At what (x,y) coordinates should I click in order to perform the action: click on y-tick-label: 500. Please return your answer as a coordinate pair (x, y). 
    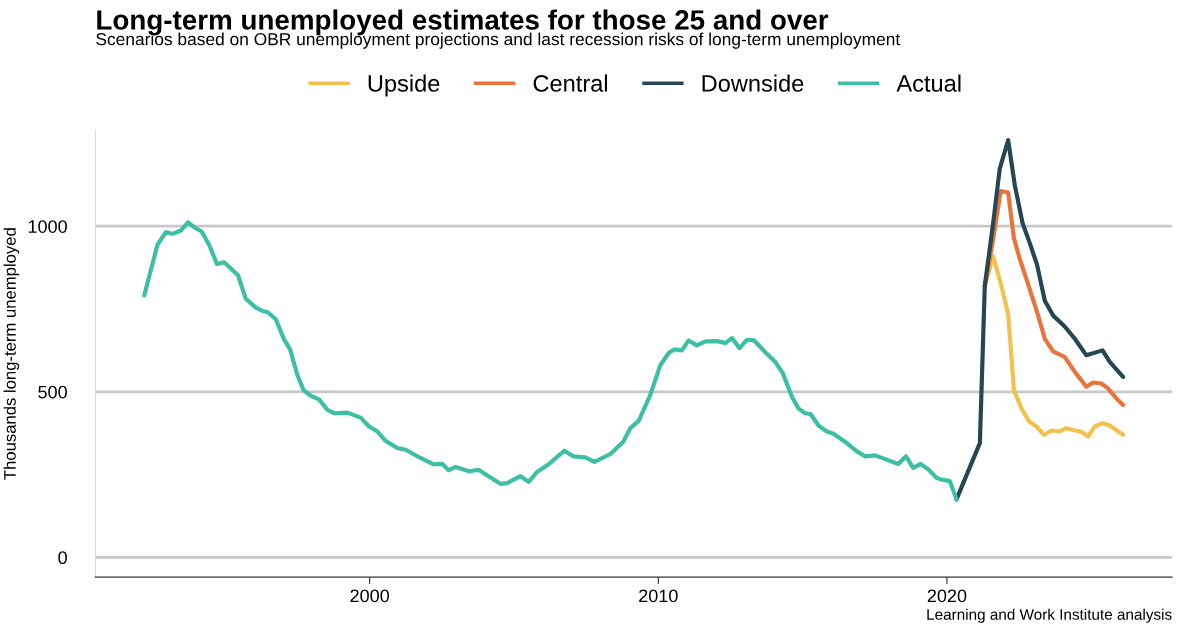
    Looking at the image, I should click on (52, 392).